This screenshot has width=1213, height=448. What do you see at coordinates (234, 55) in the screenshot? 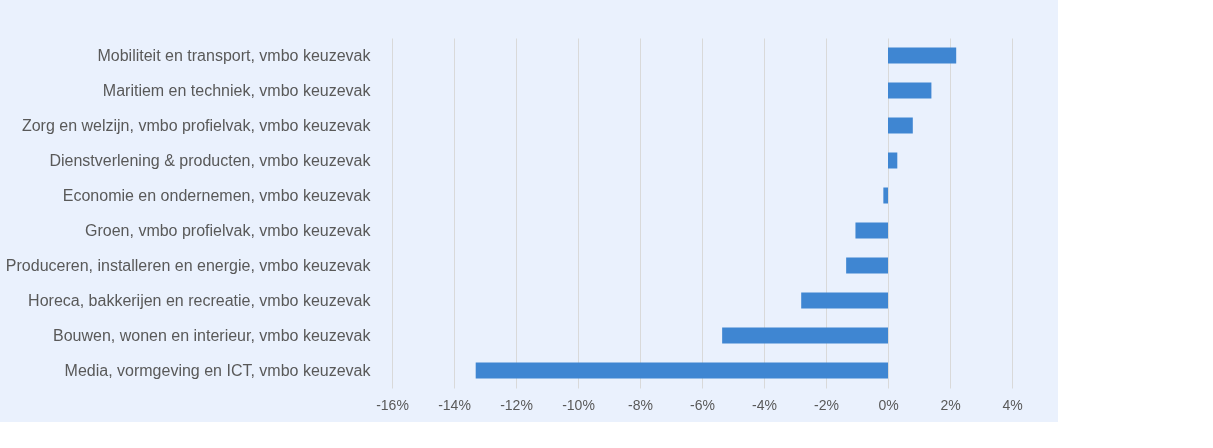
I see `y-tick-label: Mobiliteit en transport, vmbo keuzevak` at bounding box center [234, 55].